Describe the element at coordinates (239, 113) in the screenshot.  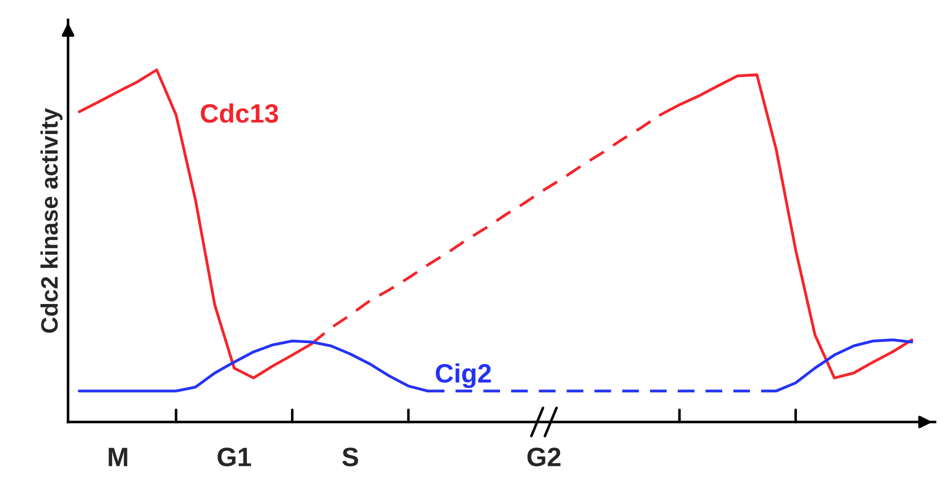
I see `series-label: Cdc13` at that location.